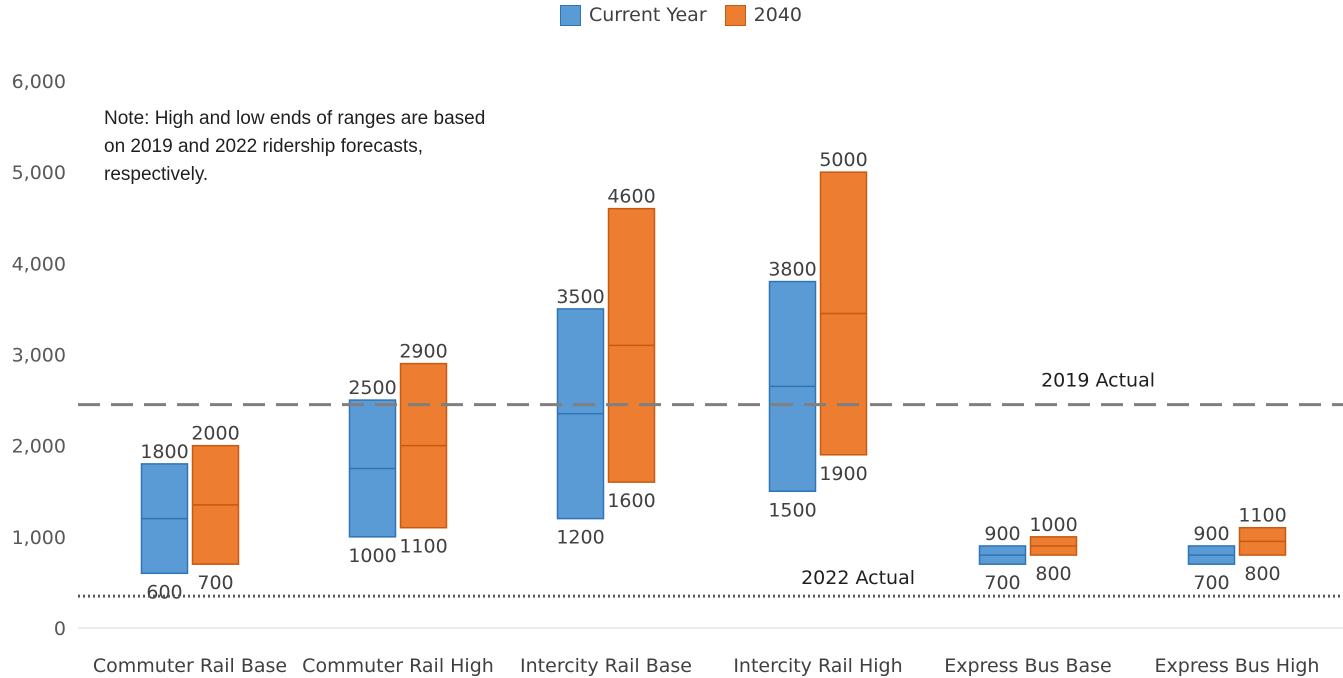  What do you see at coordinates (423, 547) in the screenshot?
I see `data-label-low: 1100` at bounding box center [423, 547].